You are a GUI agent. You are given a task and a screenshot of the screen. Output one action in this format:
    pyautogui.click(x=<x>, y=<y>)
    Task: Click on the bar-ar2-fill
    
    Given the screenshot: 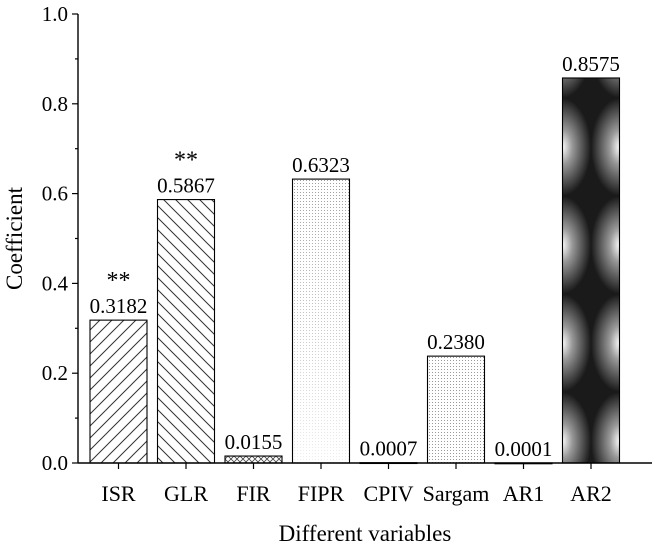 What is the action you would take?
    pyautogui.click(x=591, y=270)
    